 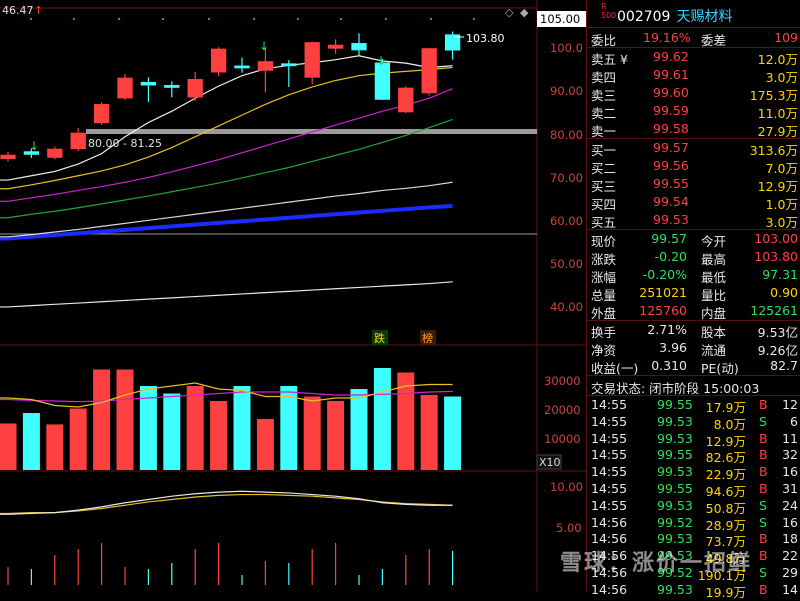 What do you see at coordinates (693, 57) in the screenshot?
I see `order-book-row: 卖五 ¥ 99.62 12.0万` at bounding box center [693, 57].